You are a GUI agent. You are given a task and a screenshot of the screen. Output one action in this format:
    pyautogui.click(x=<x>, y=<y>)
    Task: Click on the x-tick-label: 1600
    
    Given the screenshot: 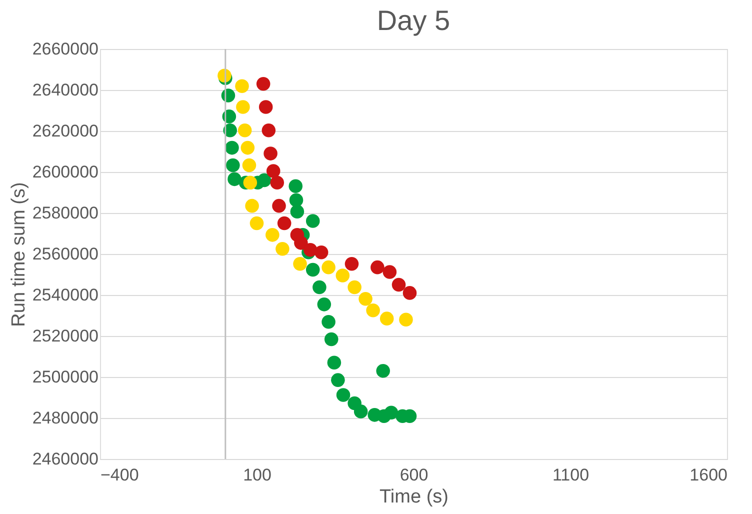 What is the action you would take?
    pyautogui.click(x=709, y=475)
    